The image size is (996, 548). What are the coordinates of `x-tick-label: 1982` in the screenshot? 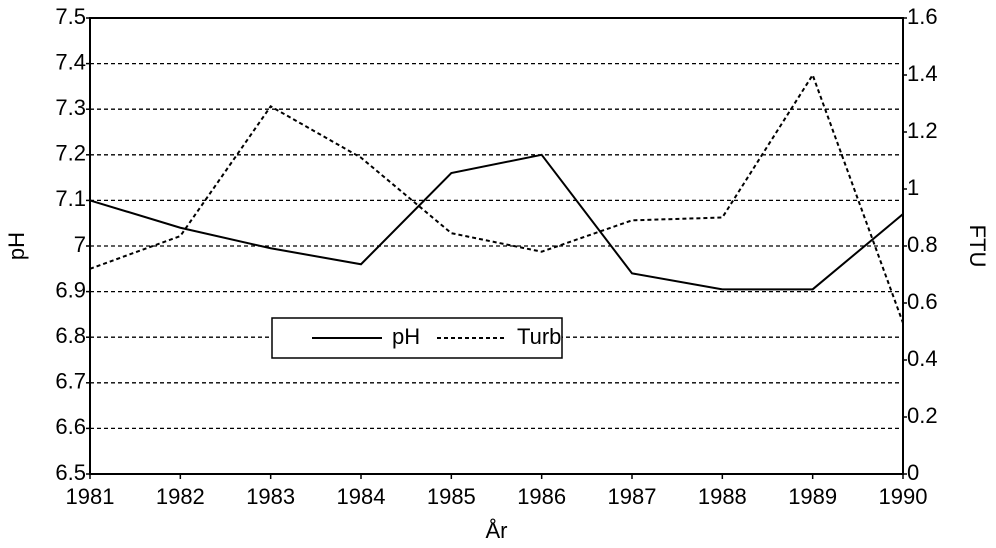 It's located at (180, 496).